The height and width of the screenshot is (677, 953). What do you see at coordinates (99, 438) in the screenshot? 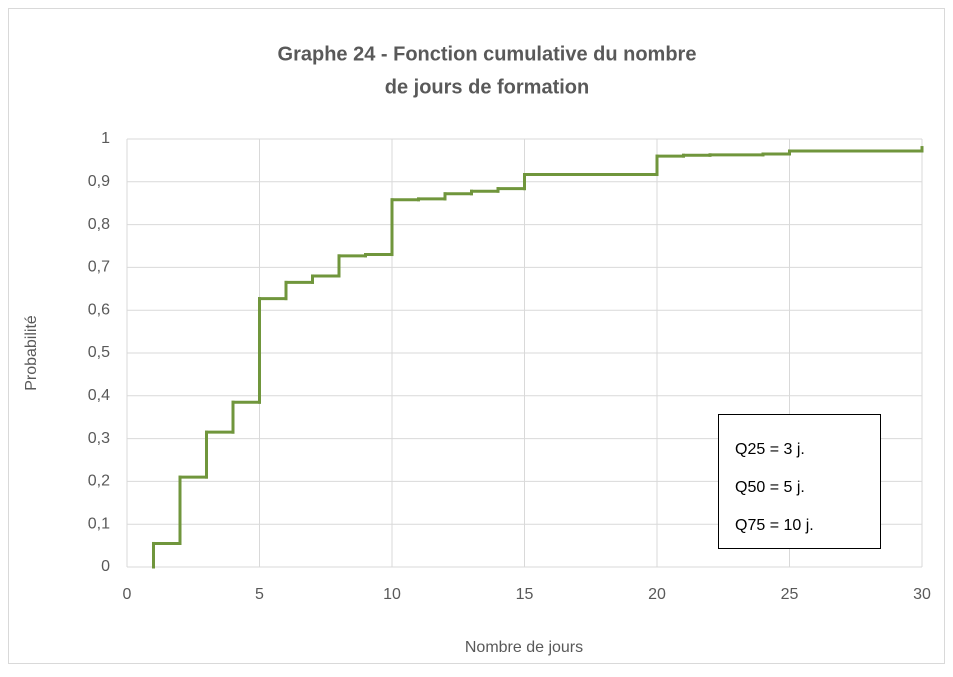
I see `y-tick-label: 0,3` at bounding box center [99, 438].